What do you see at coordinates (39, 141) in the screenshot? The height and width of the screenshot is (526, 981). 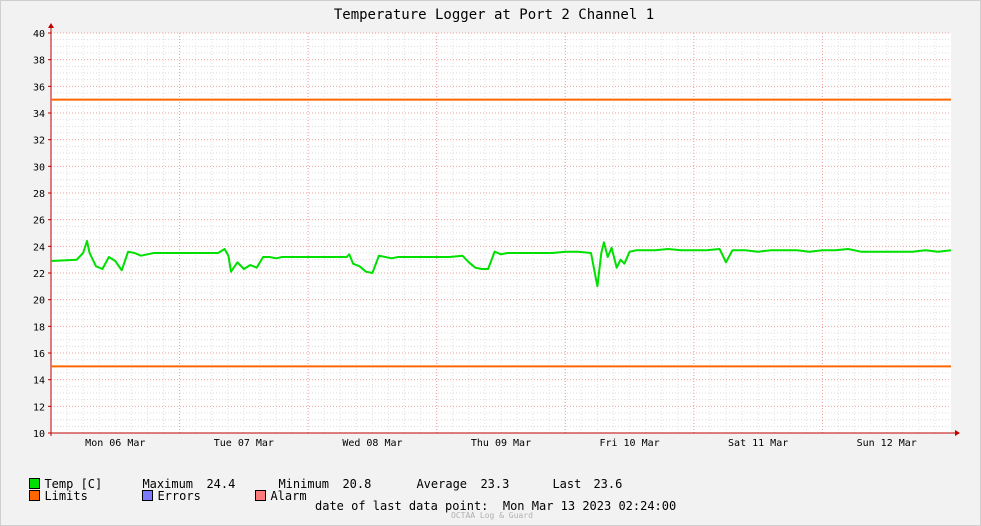 I see `y-tick-label: 32` at bounding box center [39, 141].